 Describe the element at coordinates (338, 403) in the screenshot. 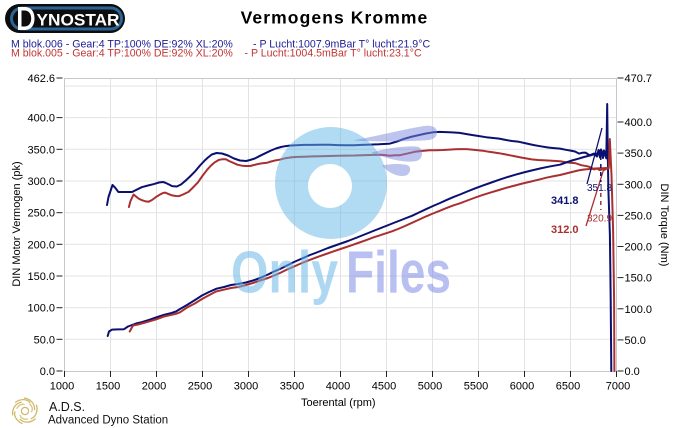

I see `svg-text: Toerental (rpm)` at that location.